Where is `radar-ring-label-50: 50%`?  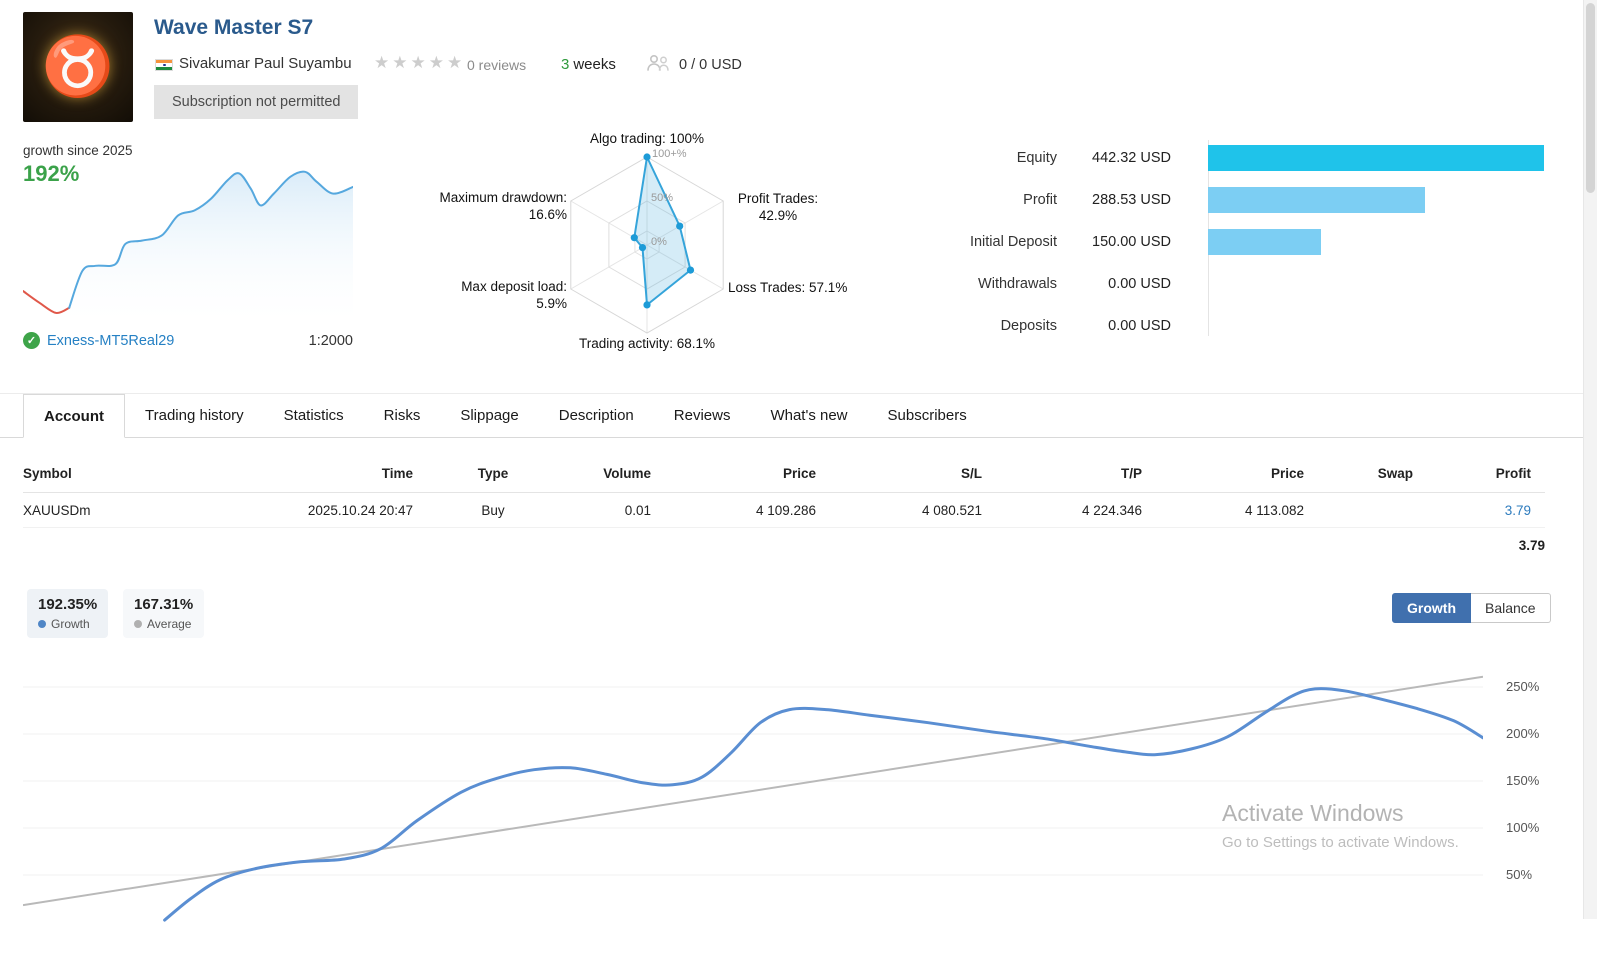
radar-ring-label-50: 50% is located at coordinates (662, 198).